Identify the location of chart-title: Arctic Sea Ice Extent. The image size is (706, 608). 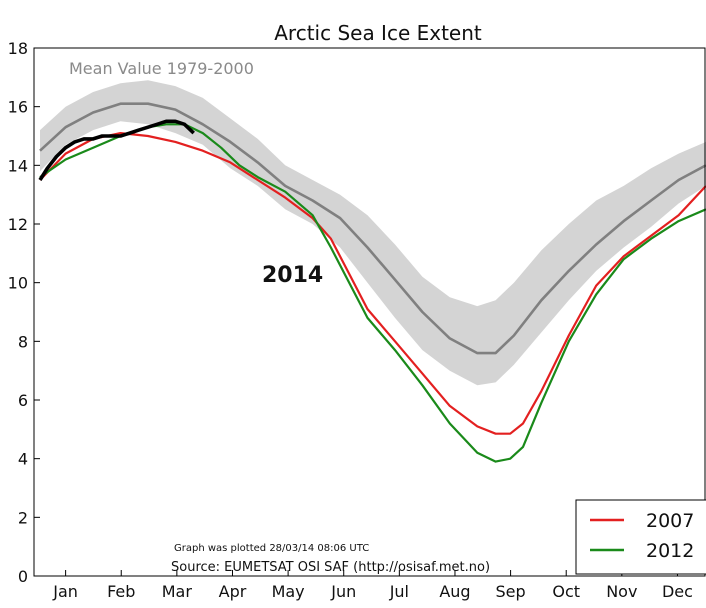
(378, 33).